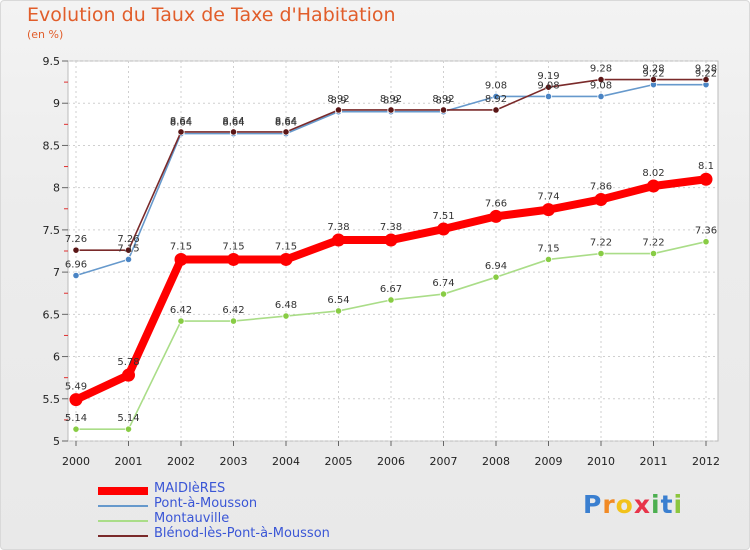  What do you see at coordinates (444, 461) in the screenshot?
I see `x-tick-label: 2007` at bounding box center [444, 461].